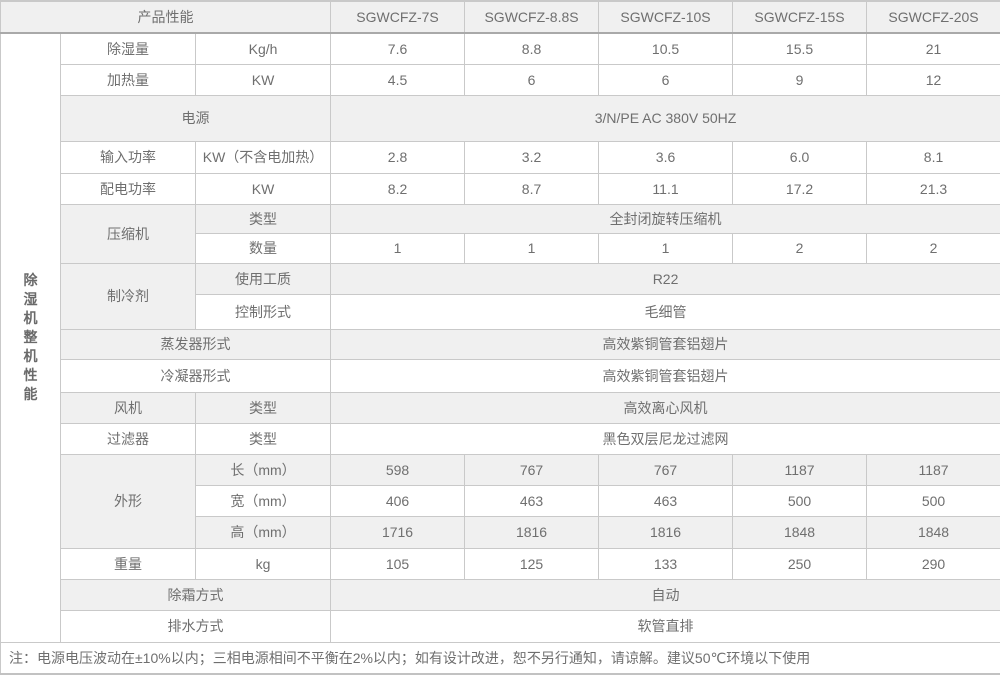  Describe the element at coordinates (665, 407) in the screenshot. I see `value-fan-type: 高效离心风机` at that location.